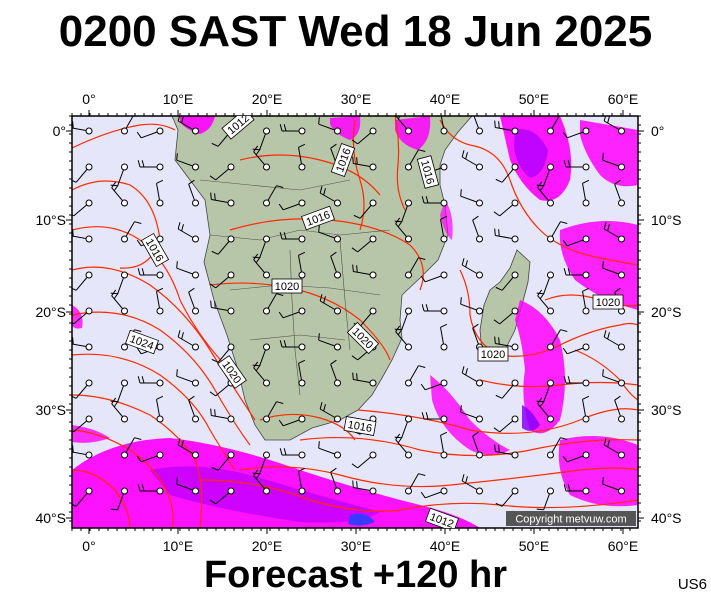 The width and height of the screenshot is (711, 600). What do you see at coordinates (666, 220) in the screenshot?
I see `lat-label-right: 10°S` at bounding box center [666, 220].